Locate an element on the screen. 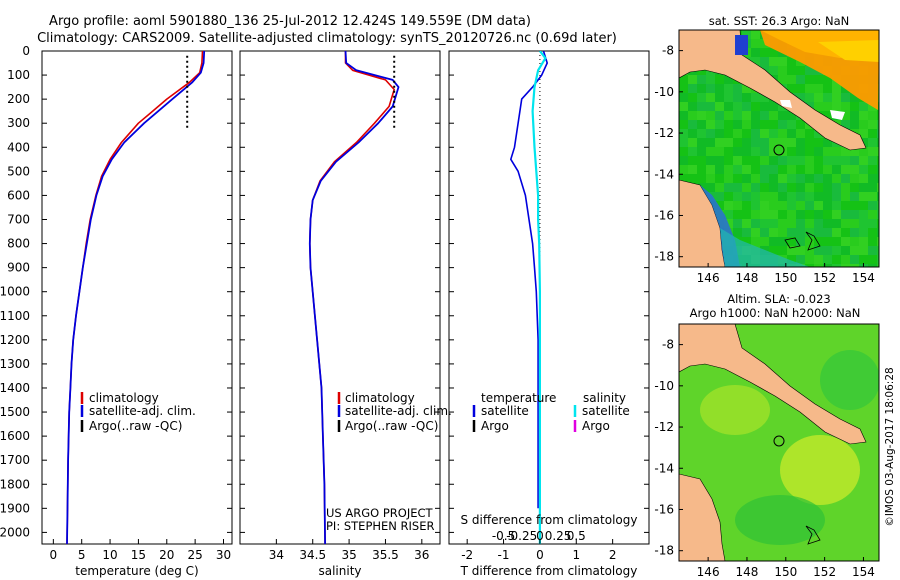 This screenshot has height=580, width=900. map-x-tick-label: 150 is located at coordinates (785, 278).